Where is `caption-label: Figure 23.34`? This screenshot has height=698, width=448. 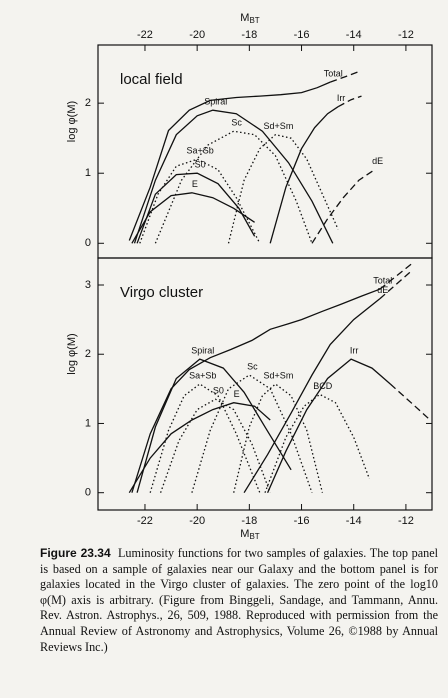
caption-label: Figure 23.34 is located at coordinates (75, 553).